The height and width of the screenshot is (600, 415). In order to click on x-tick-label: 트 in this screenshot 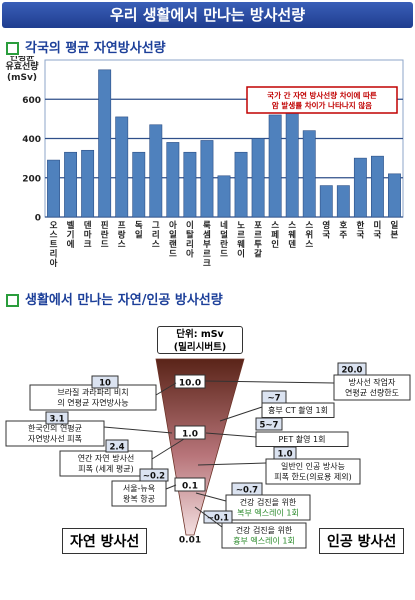, I will do `click(54, 245)`.